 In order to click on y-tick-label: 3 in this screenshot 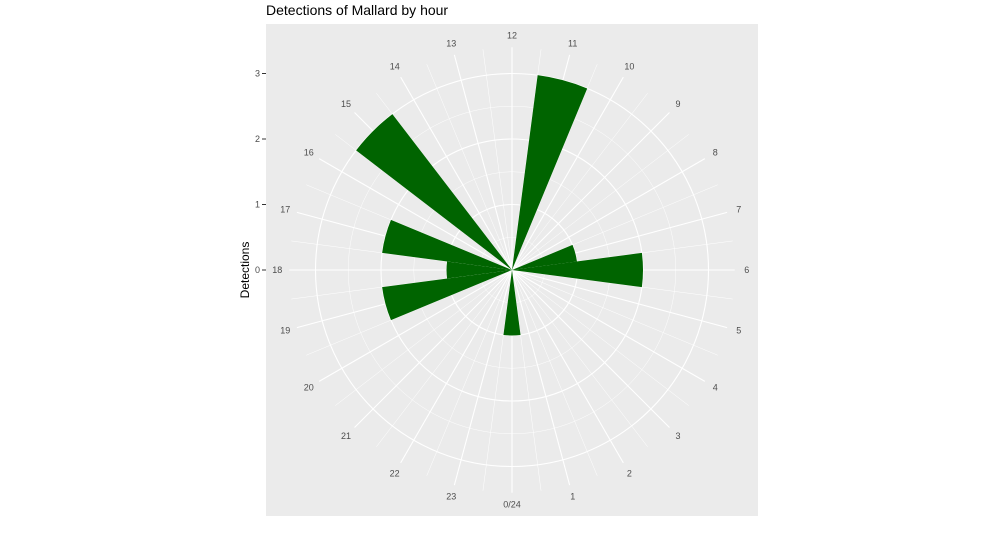, I will do `click(257, 74)`.